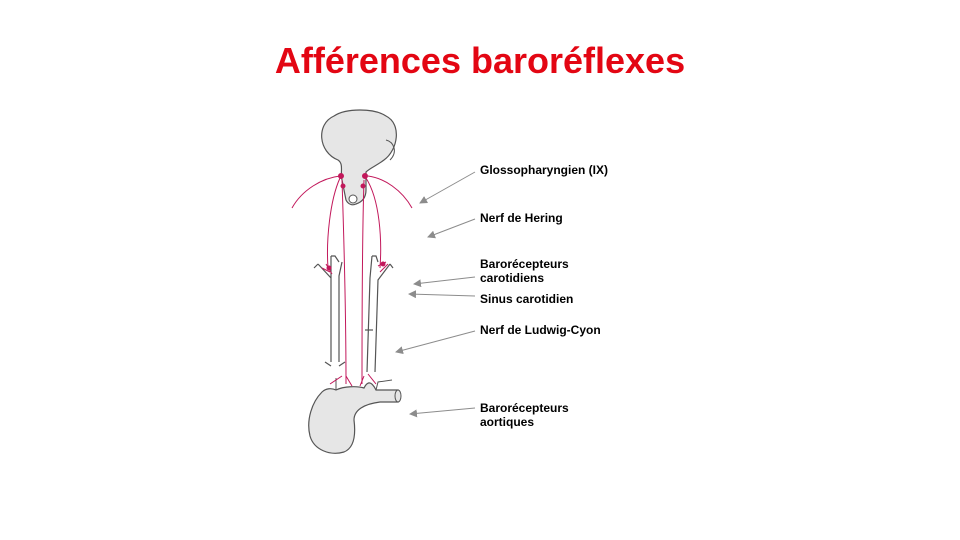  What do you see at coordinates (524, 408) in the screenshot?
I see `label-baro-aortiques-line1: Barorécepteurs` at bounding box center [524, 408].